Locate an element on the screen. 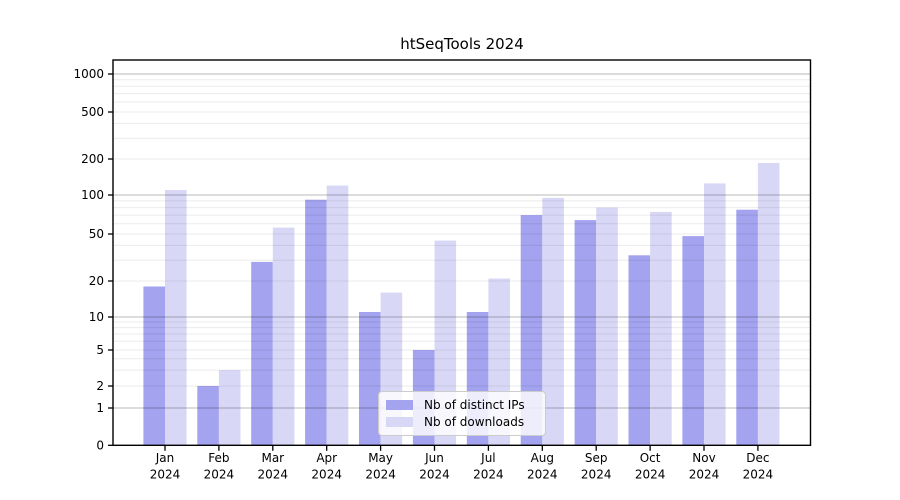  bar-downloads-aug is located at coordinates (553, 321).